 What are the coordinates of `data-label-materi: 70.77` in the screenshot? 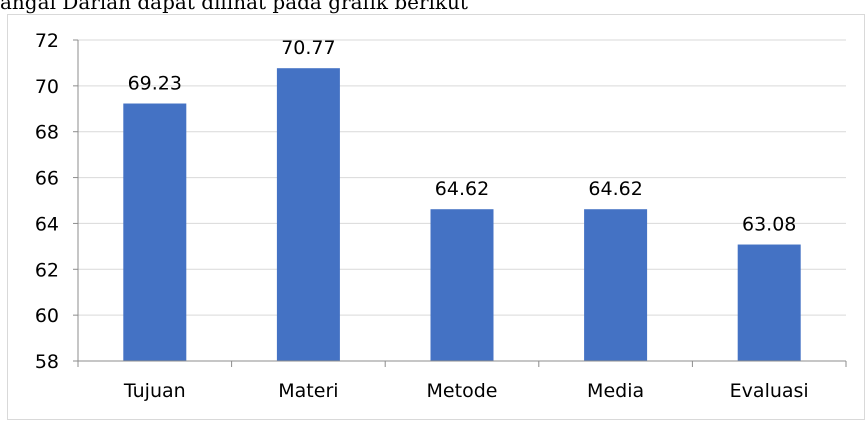 It's located at (308, 48).